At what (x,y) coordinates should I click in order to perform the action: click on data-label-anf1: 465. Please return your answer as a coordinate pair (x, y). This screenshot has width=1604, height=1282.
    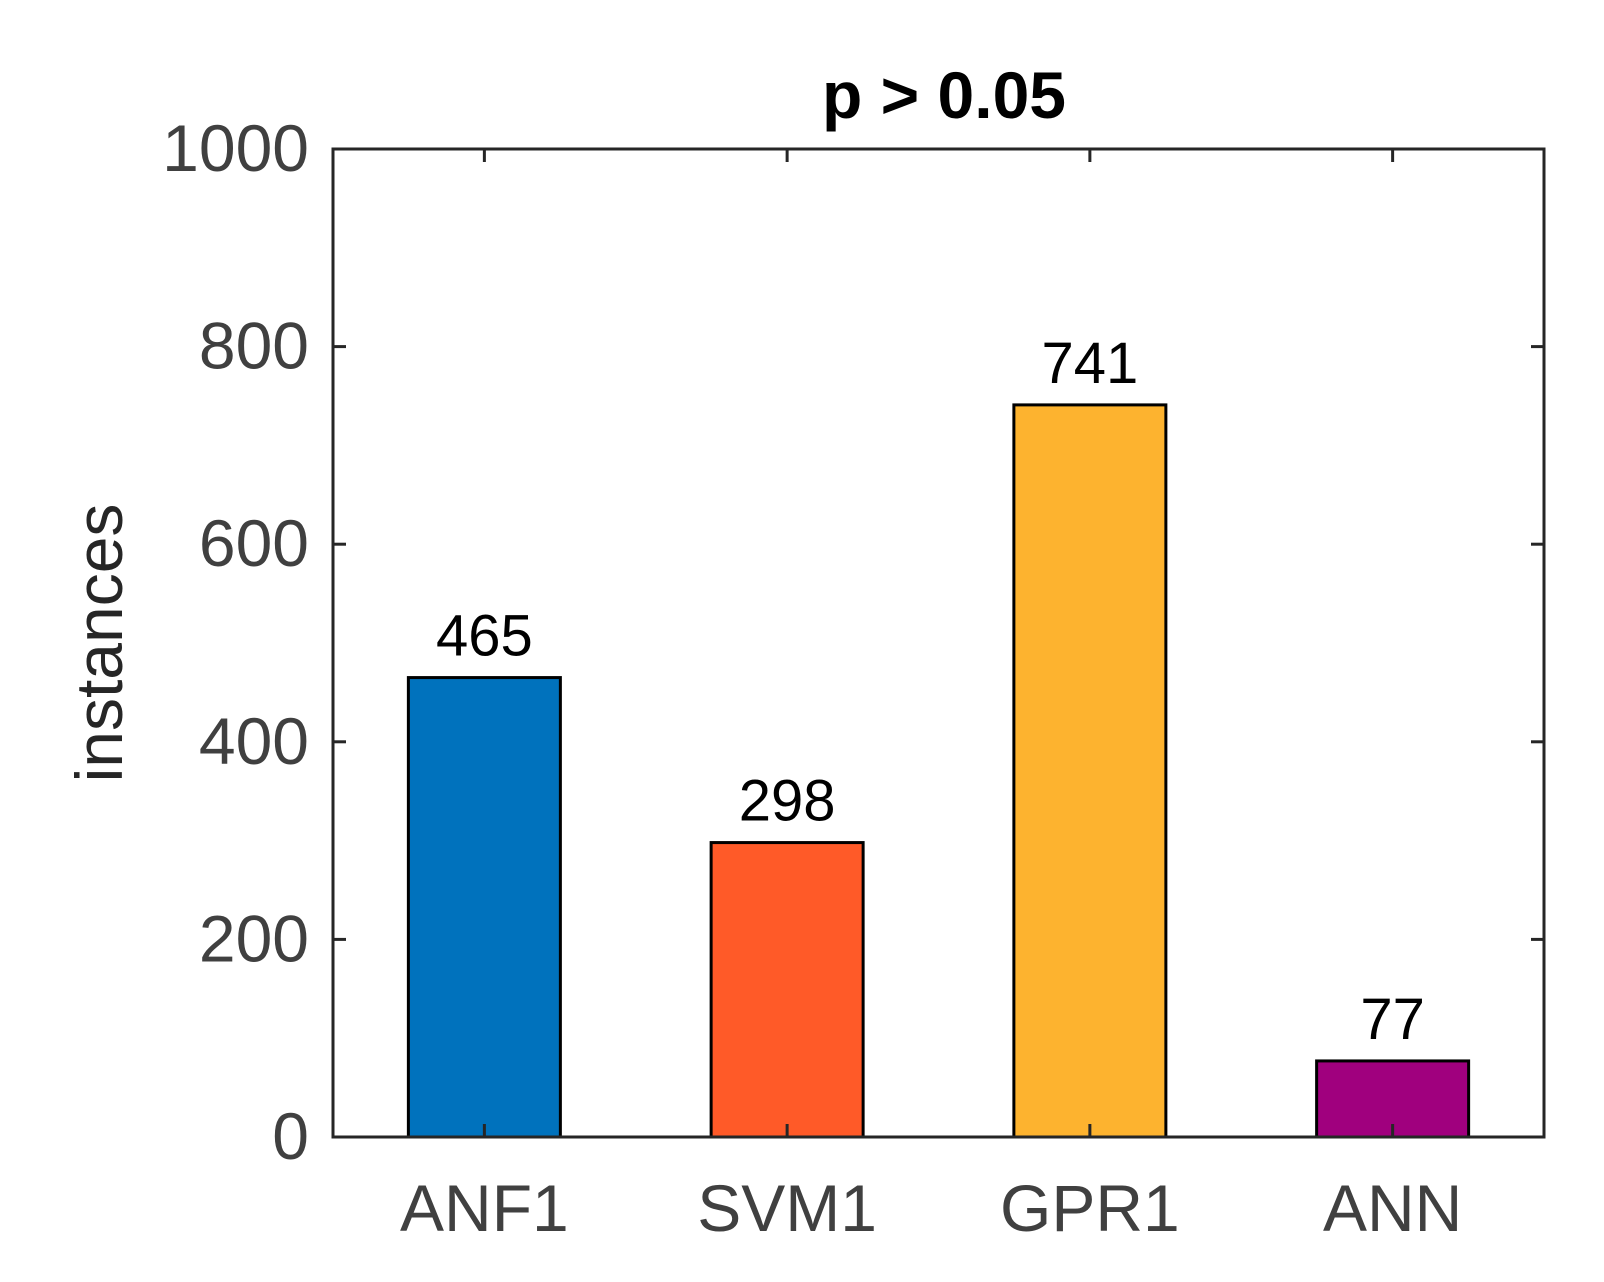
    Looking at the image, I should click on (484, 636).